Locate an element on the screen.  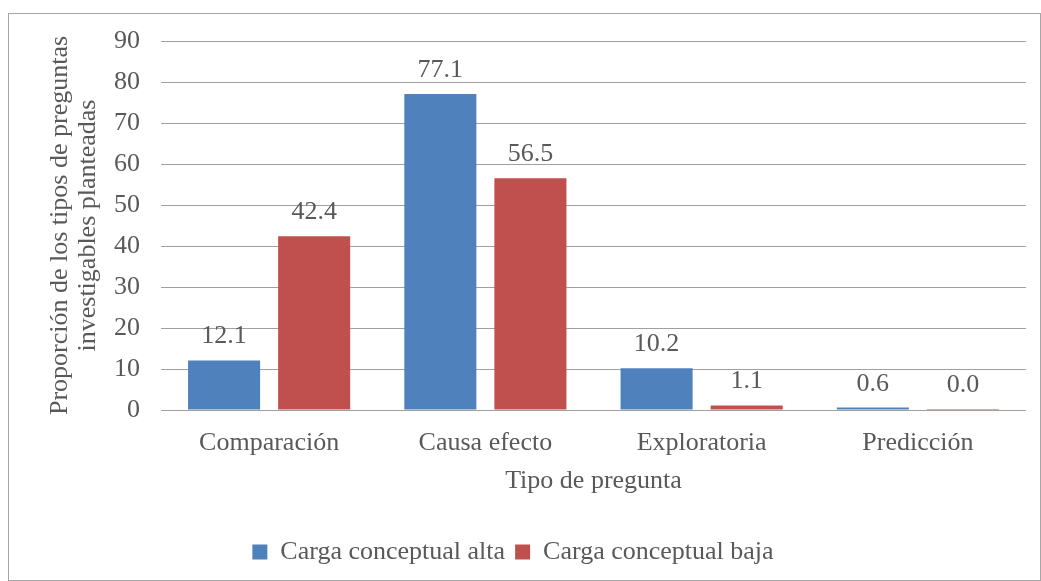
x-tick-label: Predicción is located at coordinates (918, 442).